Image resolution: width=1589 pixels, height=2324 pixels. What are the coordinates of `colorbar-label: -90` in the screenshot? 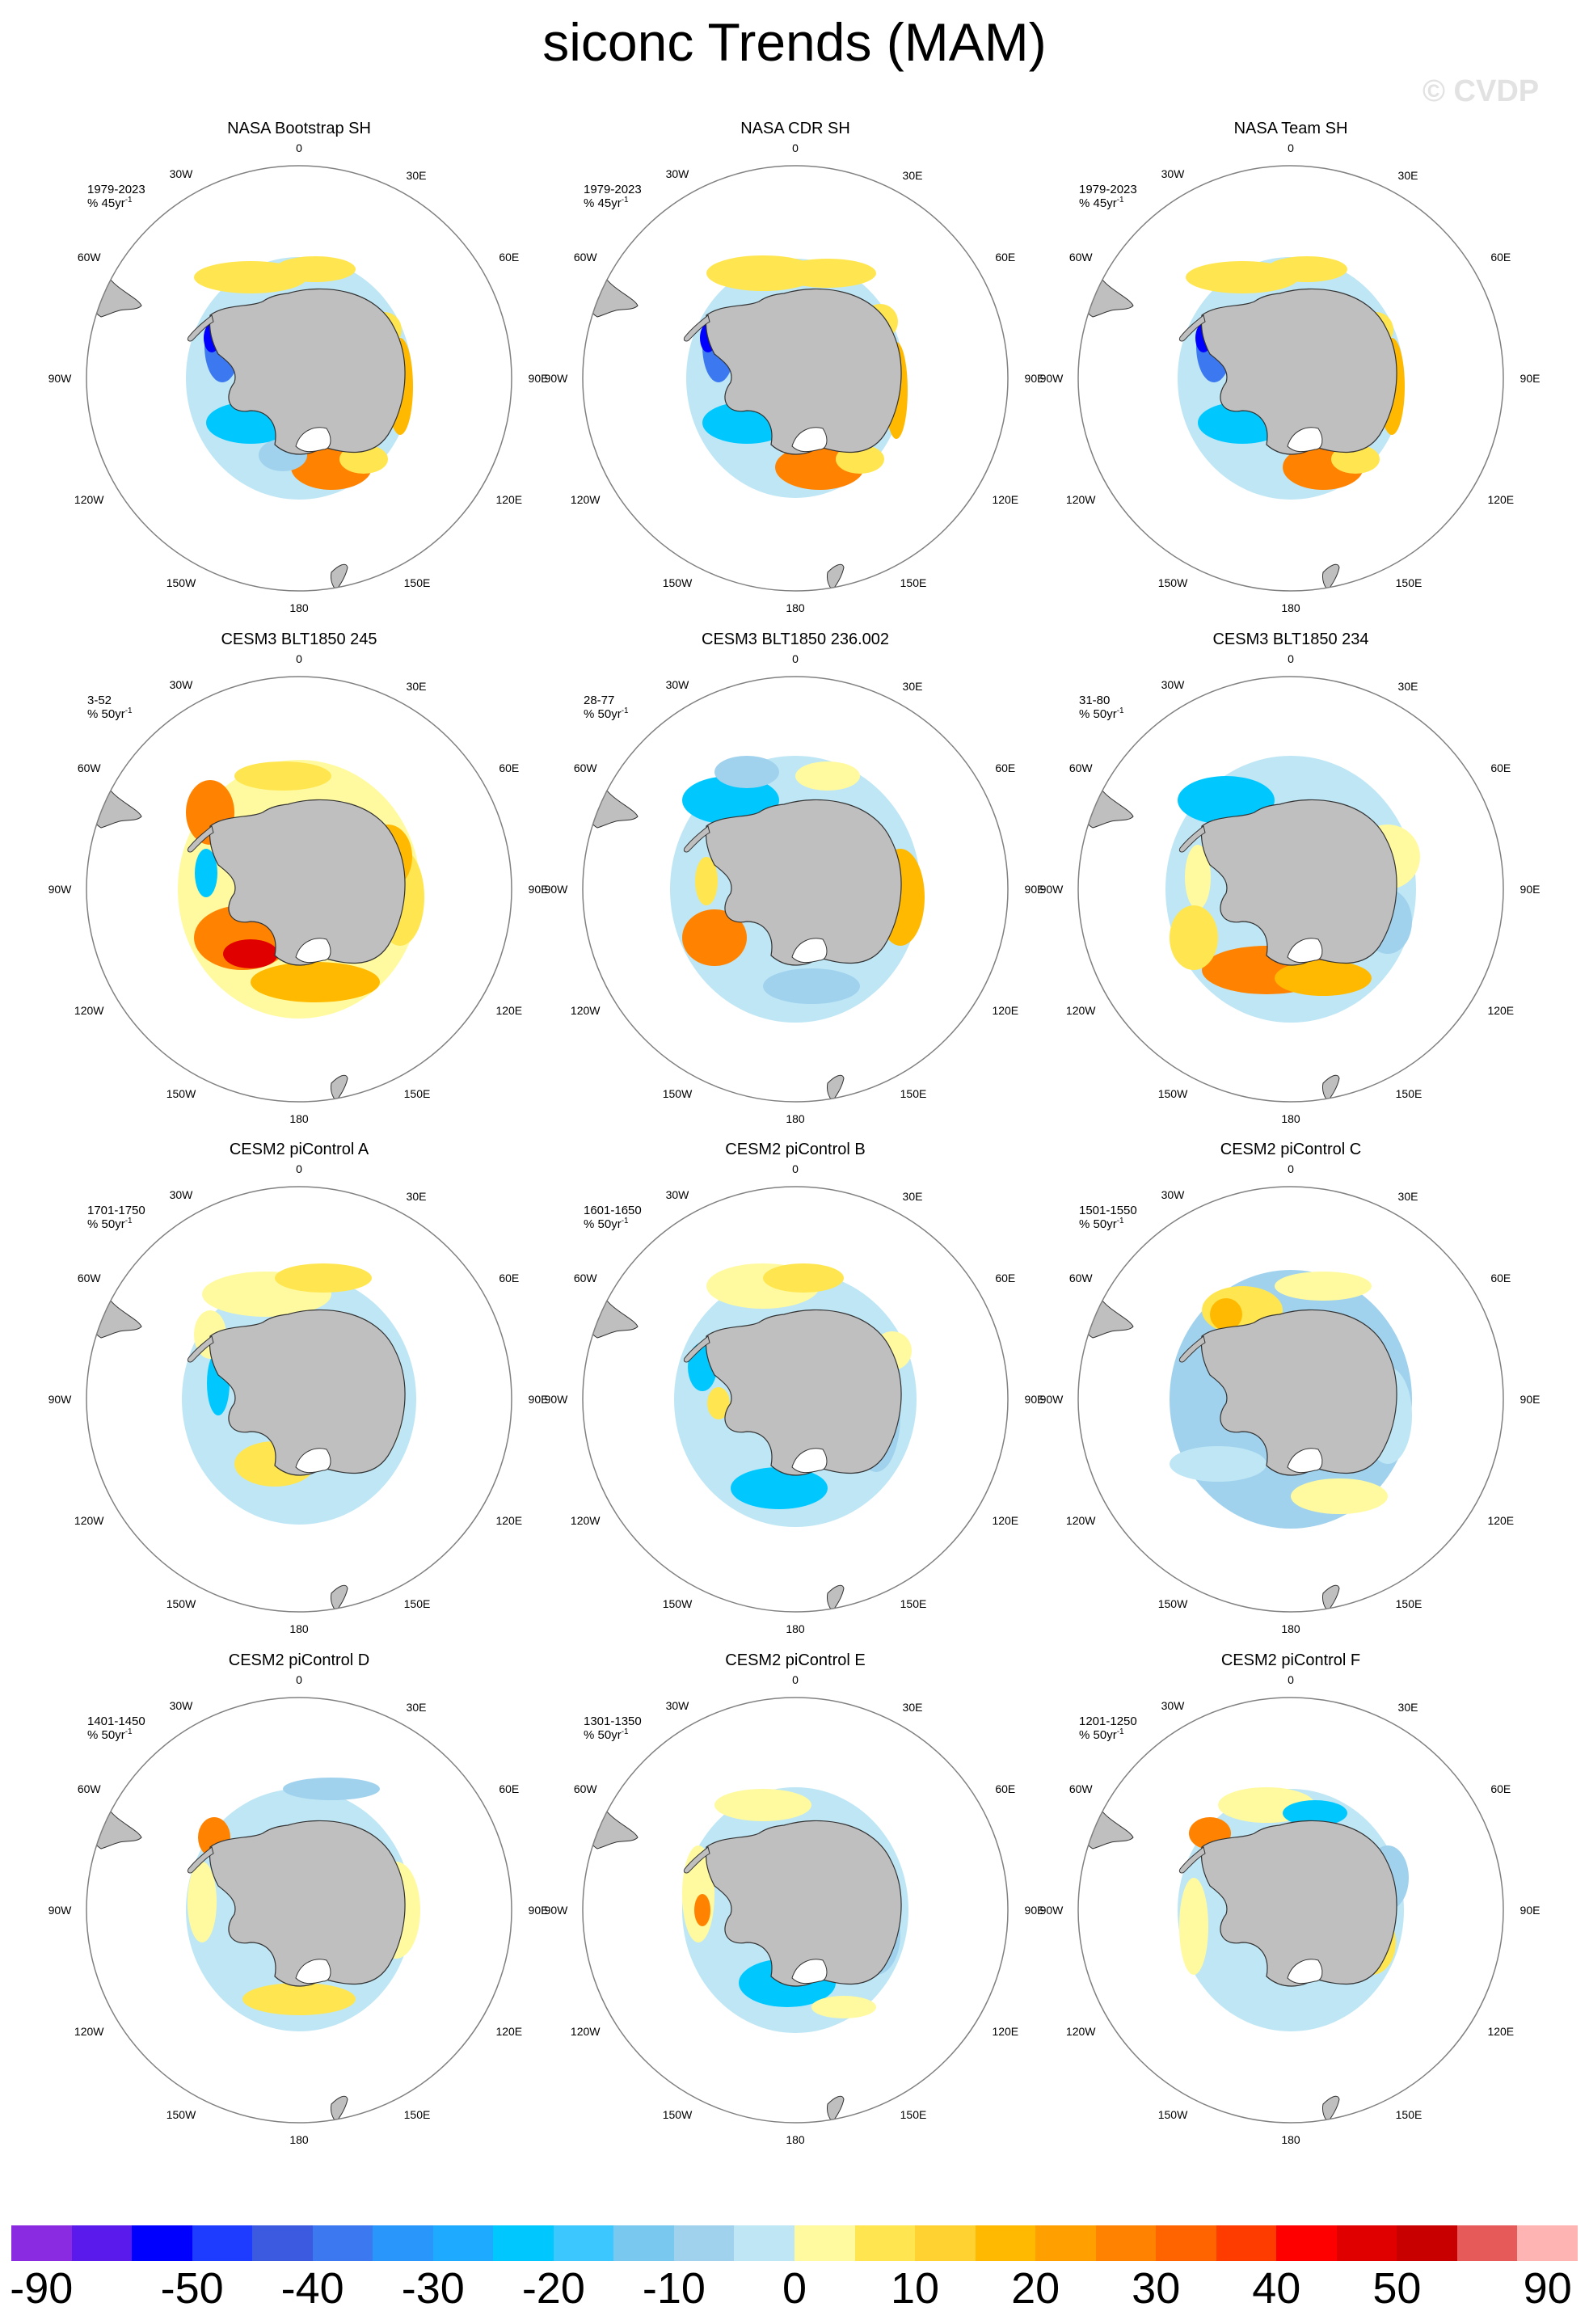 It's located at (42, 2289).